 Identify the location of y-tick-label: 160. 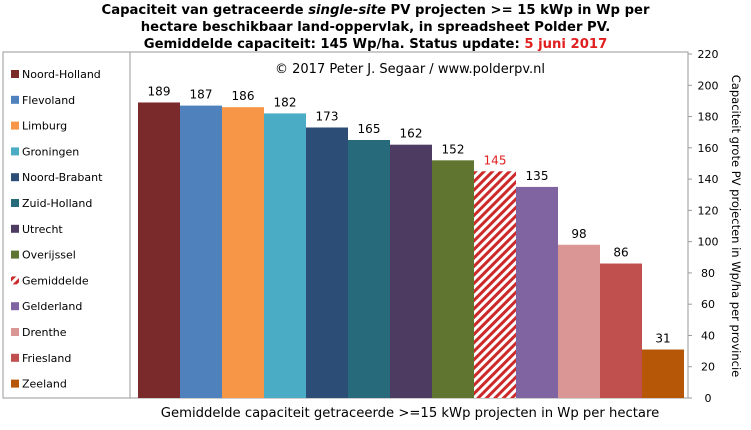
(708, 148).